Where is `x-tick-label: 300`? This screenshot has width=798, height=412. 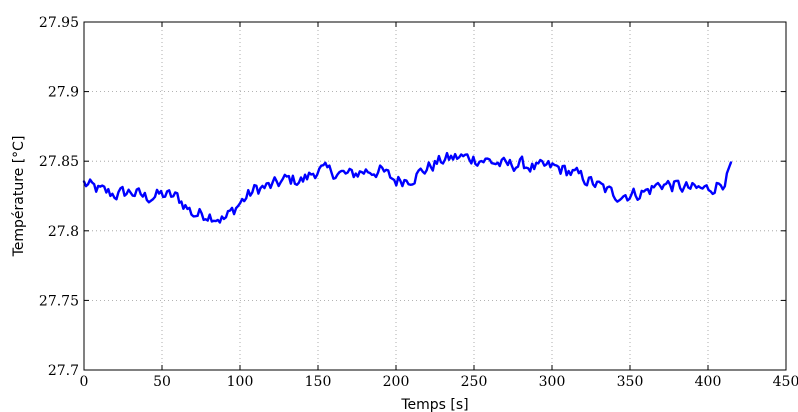 x-tick-label: 300 is located at coordinates (552, 382).